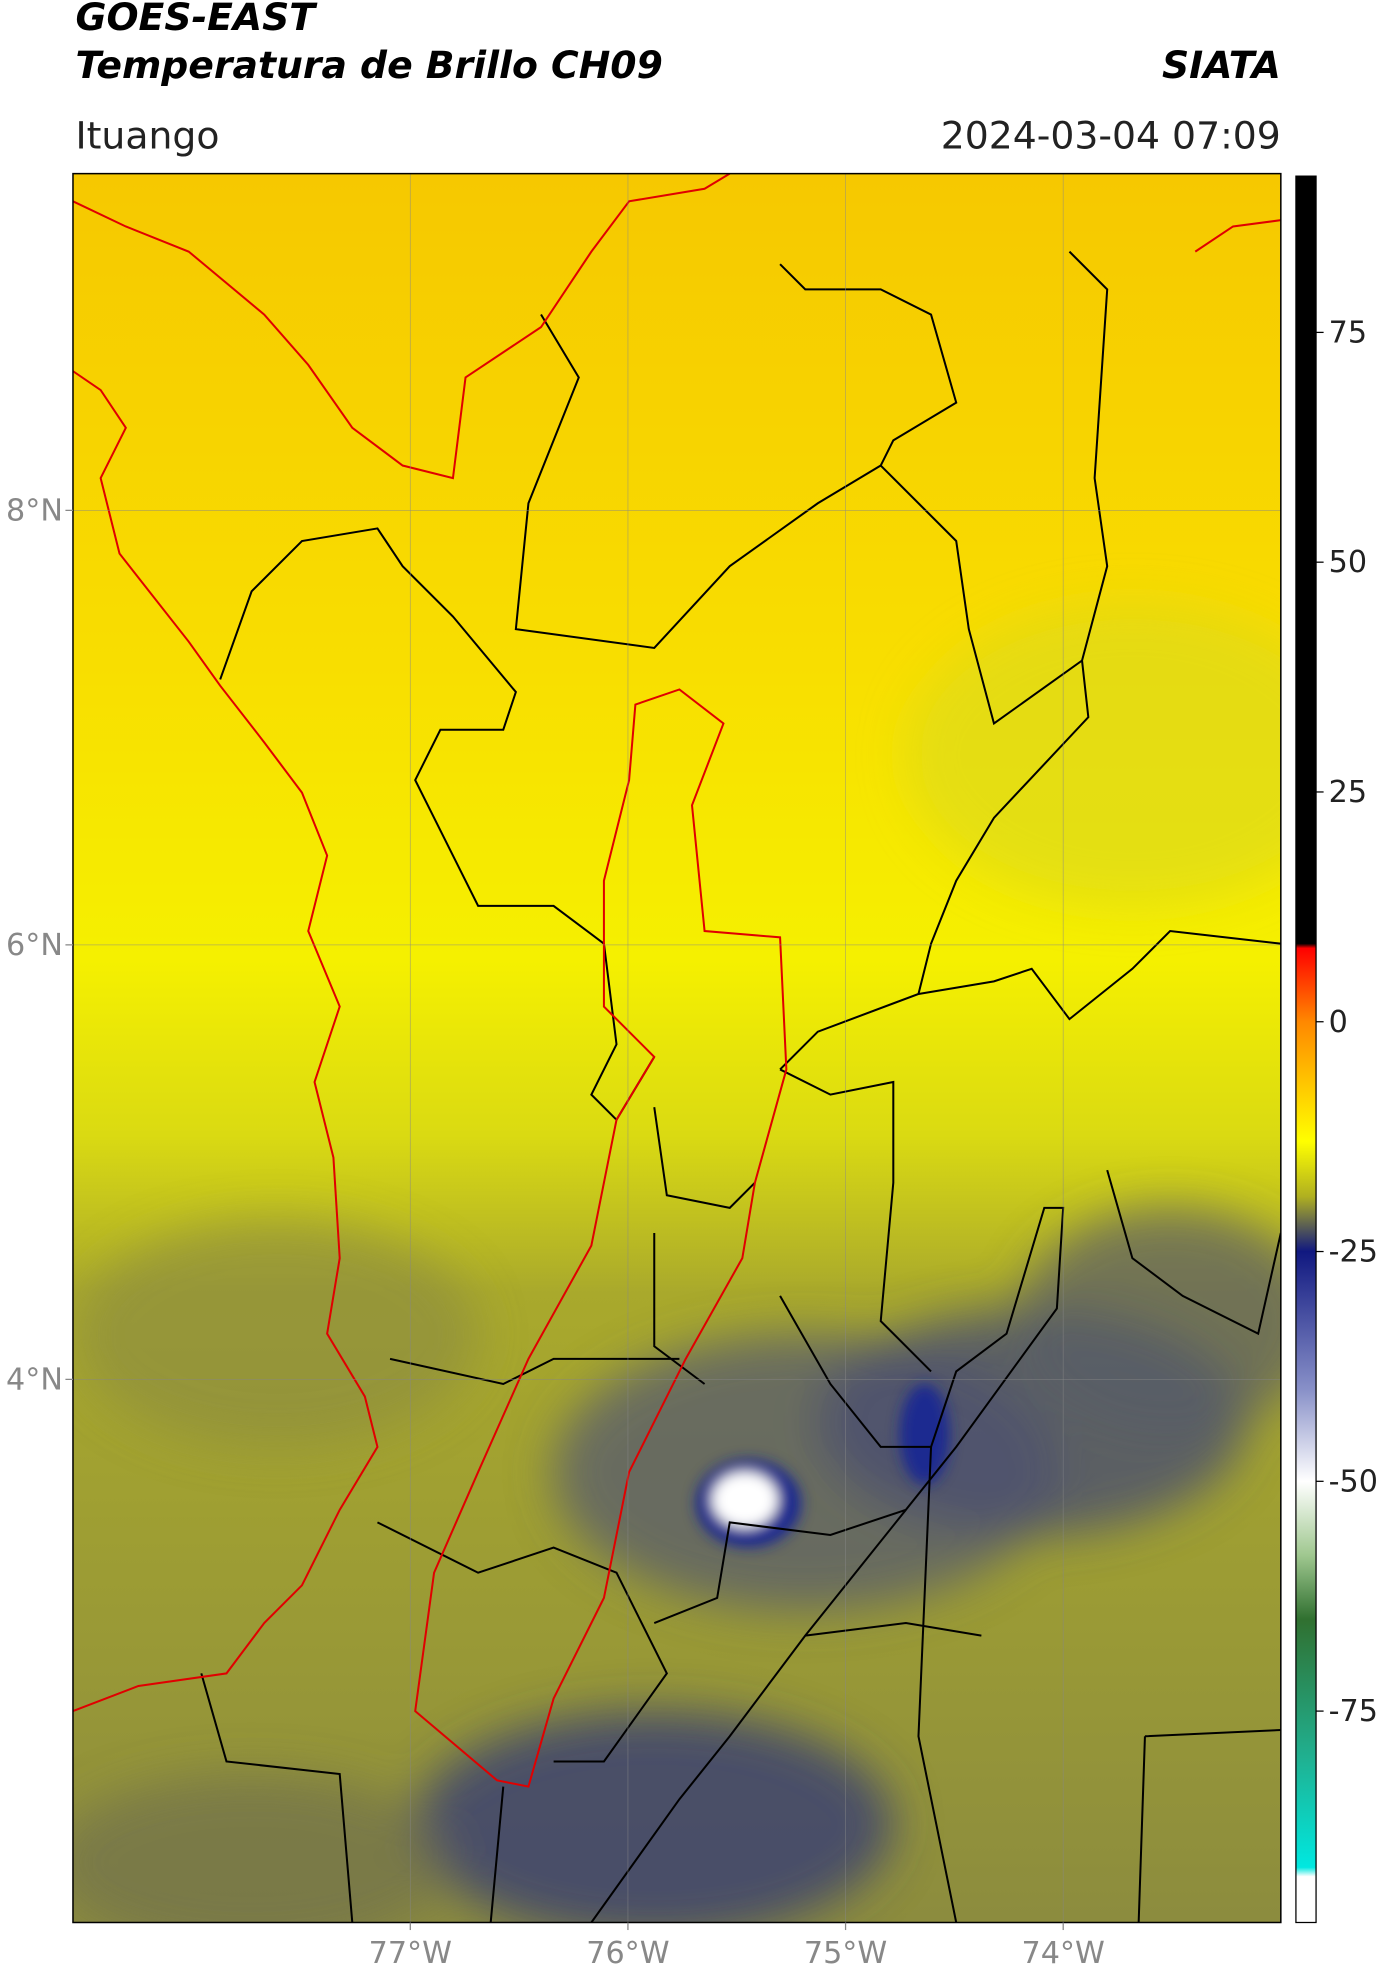 The image size is (1384, 1981). I want to click on colorbar-tick-label: 75, so click(1348, 332).